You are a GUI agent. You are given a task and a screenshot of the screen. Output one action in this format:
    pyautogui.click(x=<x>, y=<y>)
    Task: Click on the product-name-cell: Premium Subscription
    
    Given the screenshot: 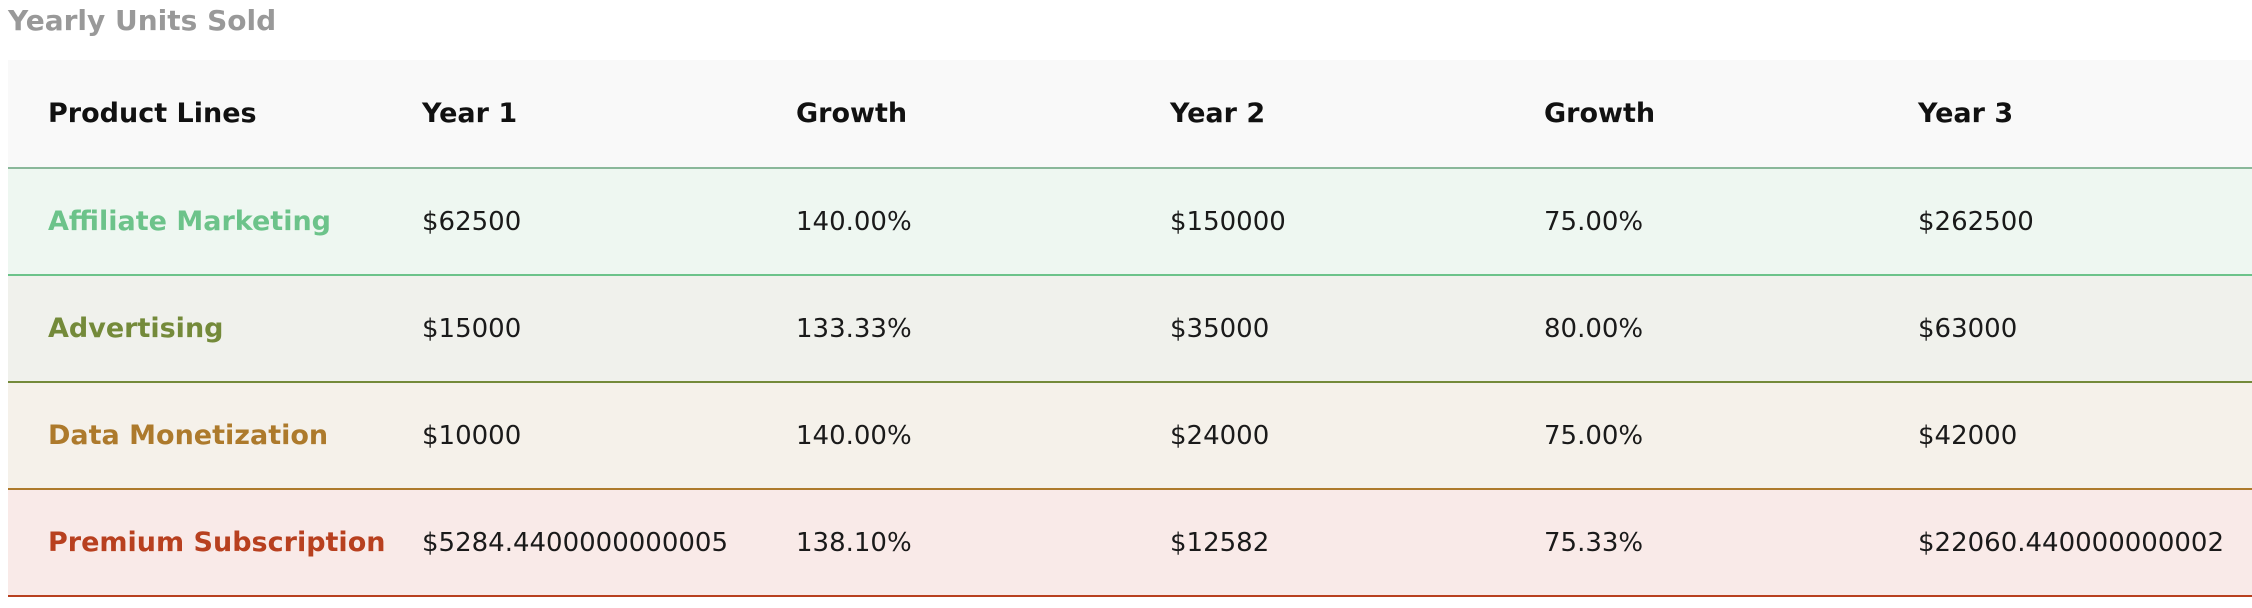 What is the action you would take?
    pyautogui.click(x=217, y=542)
    